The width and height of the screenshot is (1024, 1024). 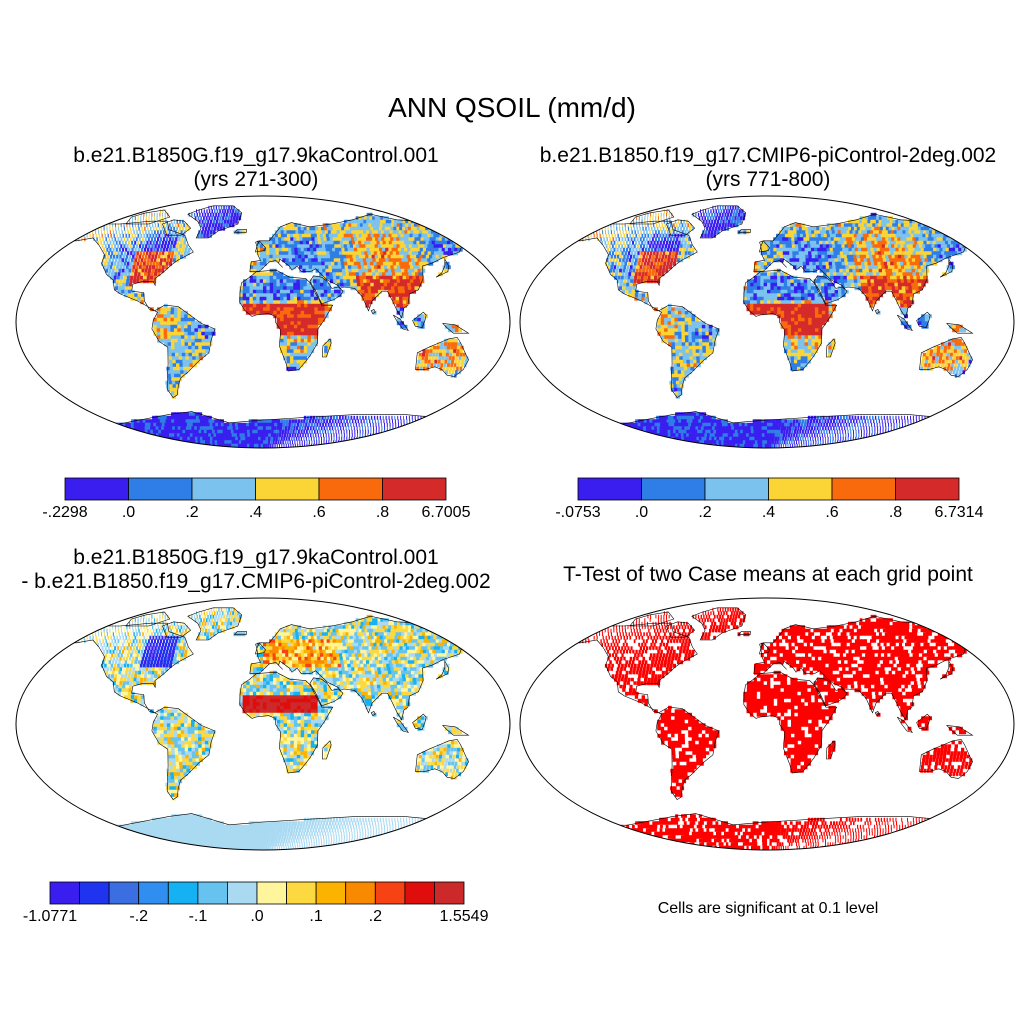 What do you see at coordinates (512, 107) in the screenshot?
I see `figure-title: ANN QSOIL (mm/d)` at bounding box center [512, 107].